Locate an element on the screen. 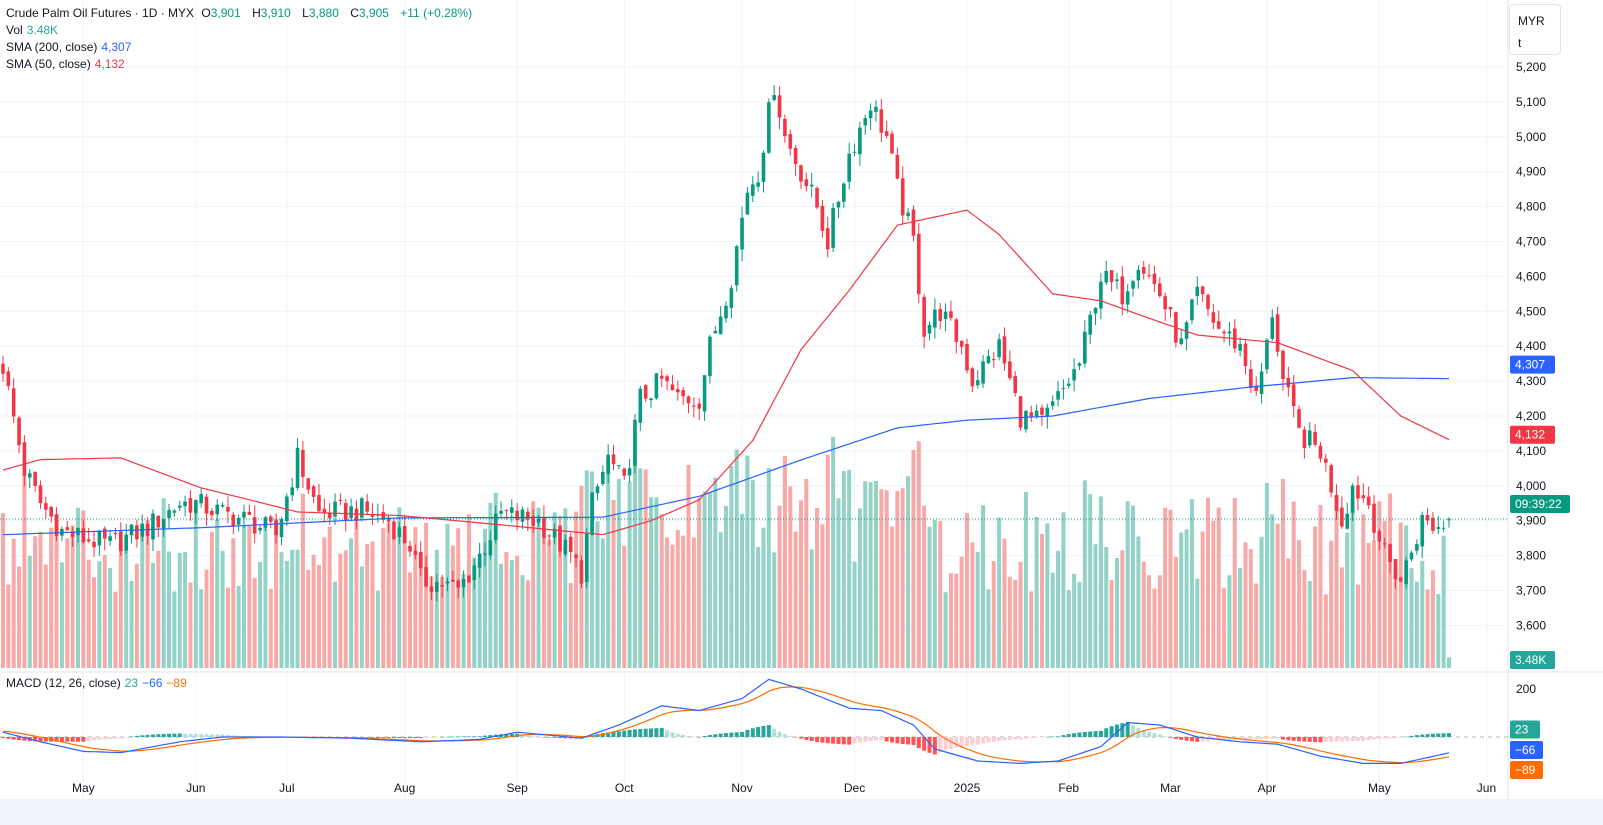 The height and width of the screenshot is (825, 1603). macd-hist-value: 23 is located at coordinates (131, 683).